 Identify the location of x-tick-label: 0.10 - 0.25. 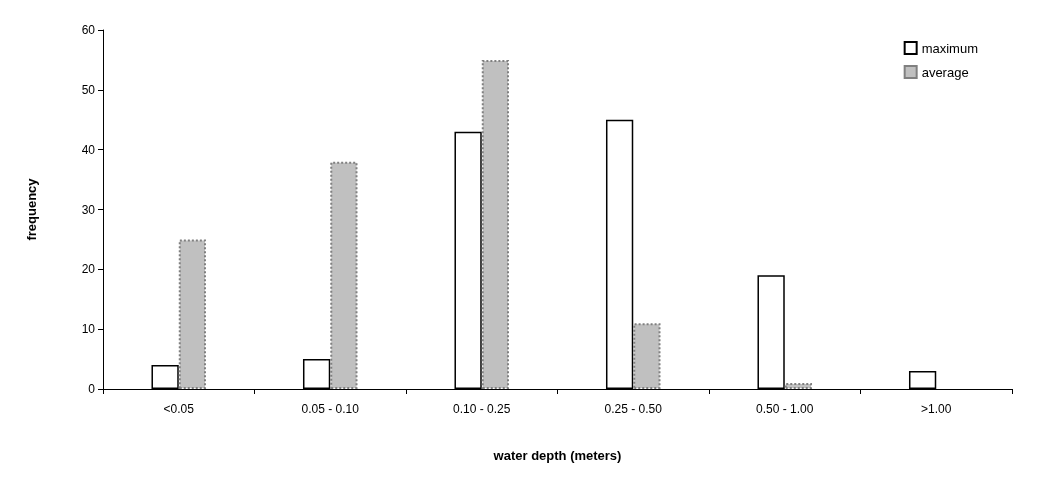
(482, 409).